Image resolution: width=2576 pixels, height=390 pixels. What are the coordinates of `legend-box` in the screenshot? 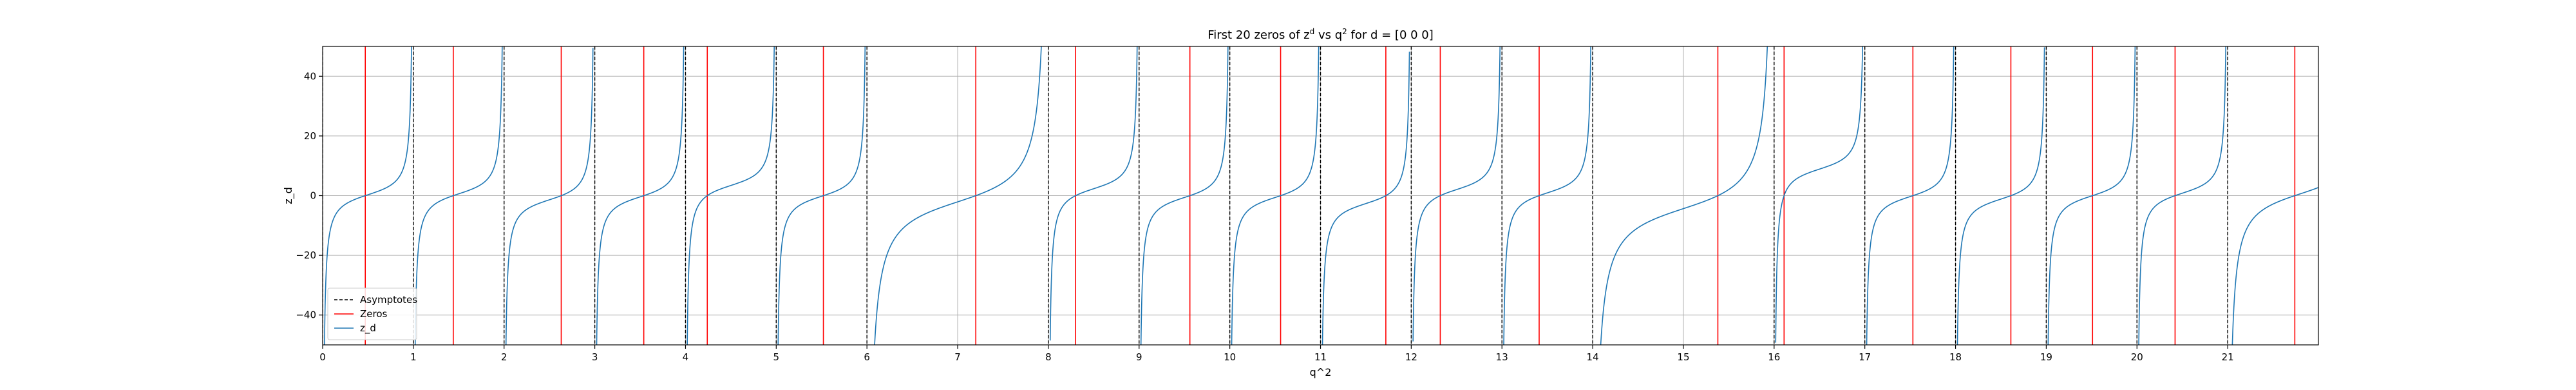 It's located at (372, 314).